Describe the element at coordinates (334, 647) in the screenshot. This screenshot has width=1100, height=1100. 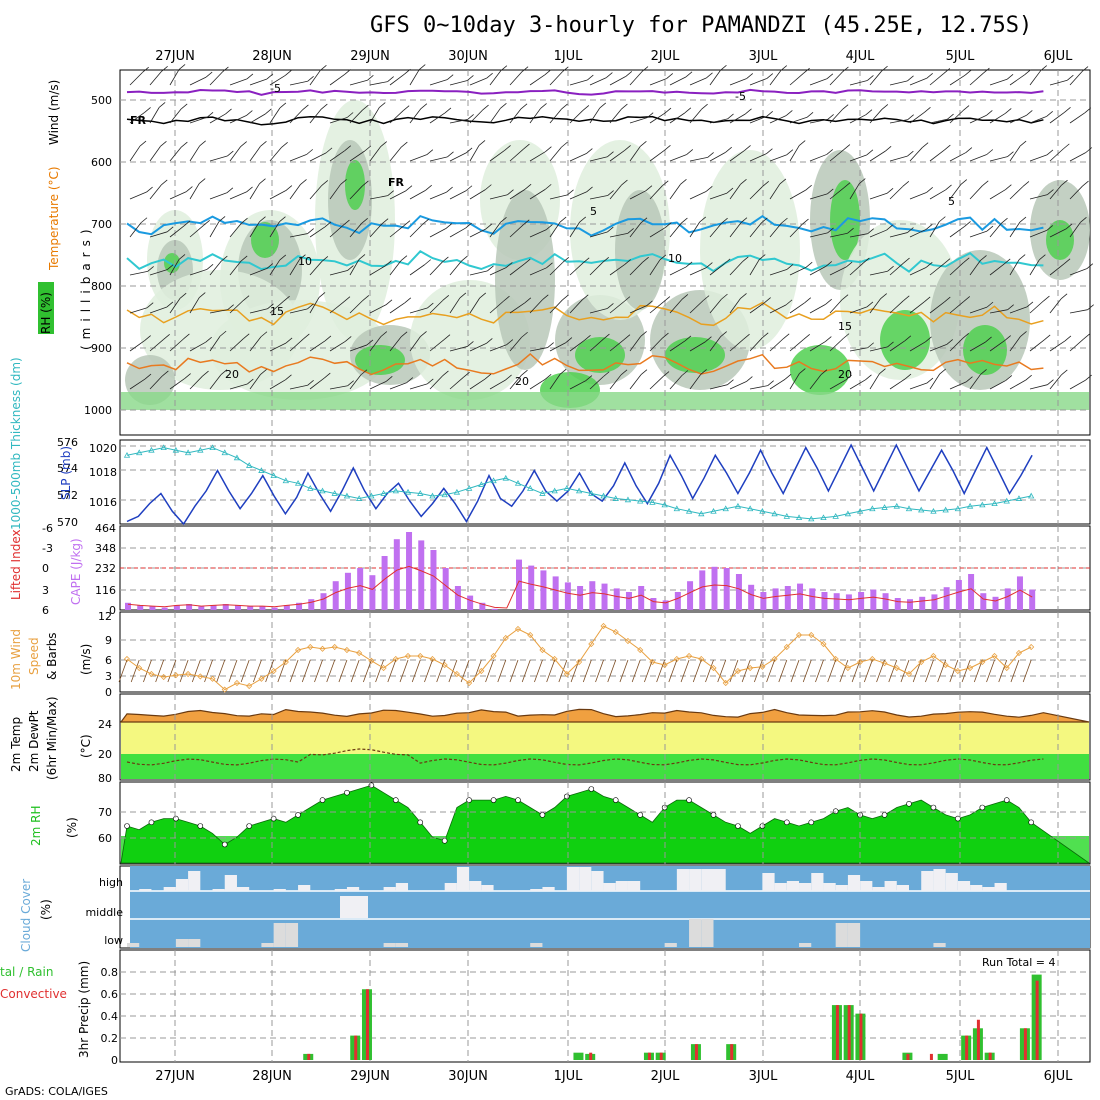
I see `wind-speed-marker` at that location.